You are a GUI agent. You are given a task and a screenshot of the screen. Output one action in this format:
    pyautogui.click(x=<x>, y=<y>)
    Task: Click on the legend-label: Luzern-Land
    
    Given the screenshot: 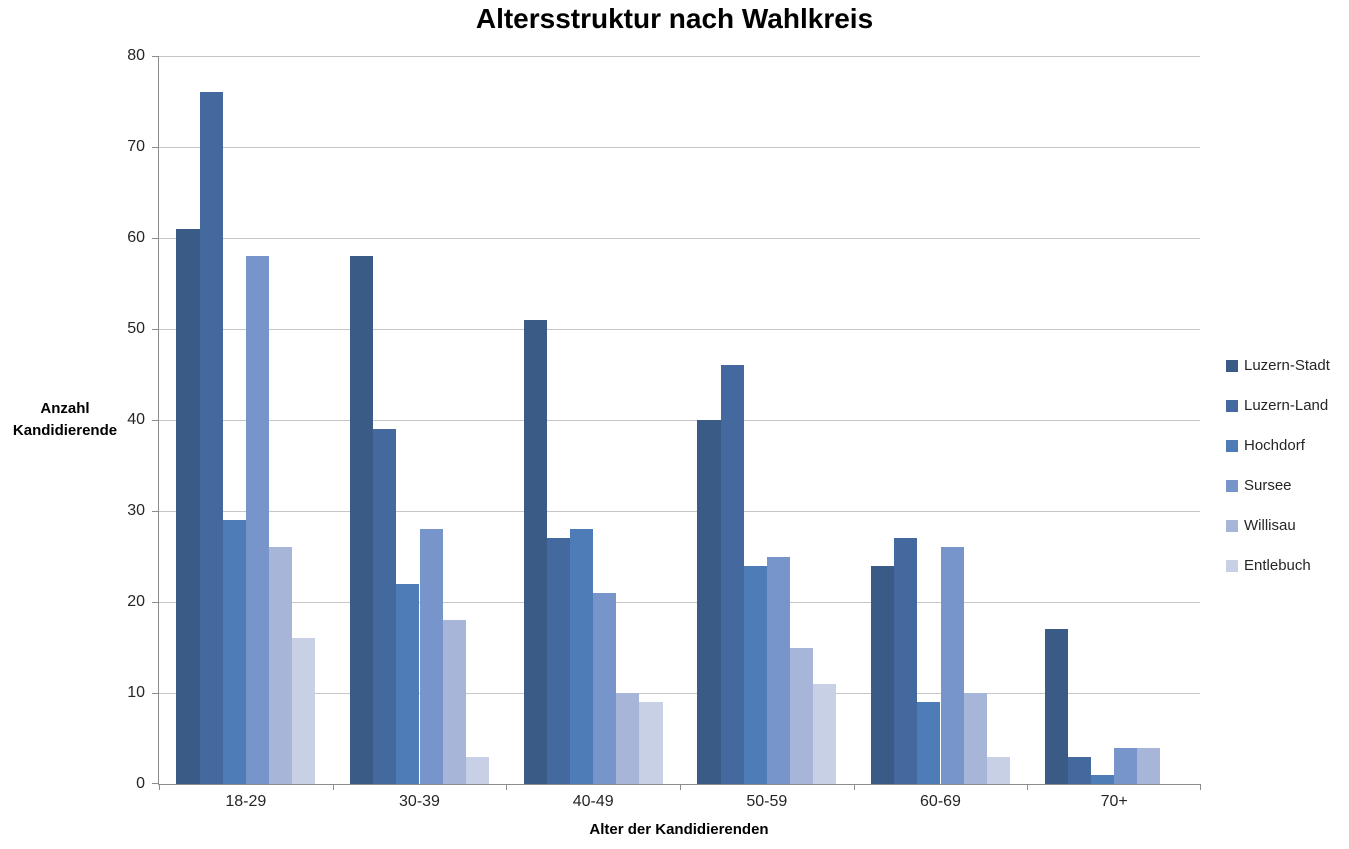 What is the action you would take?
    pyautogui.click(x=1286, y=405)
    